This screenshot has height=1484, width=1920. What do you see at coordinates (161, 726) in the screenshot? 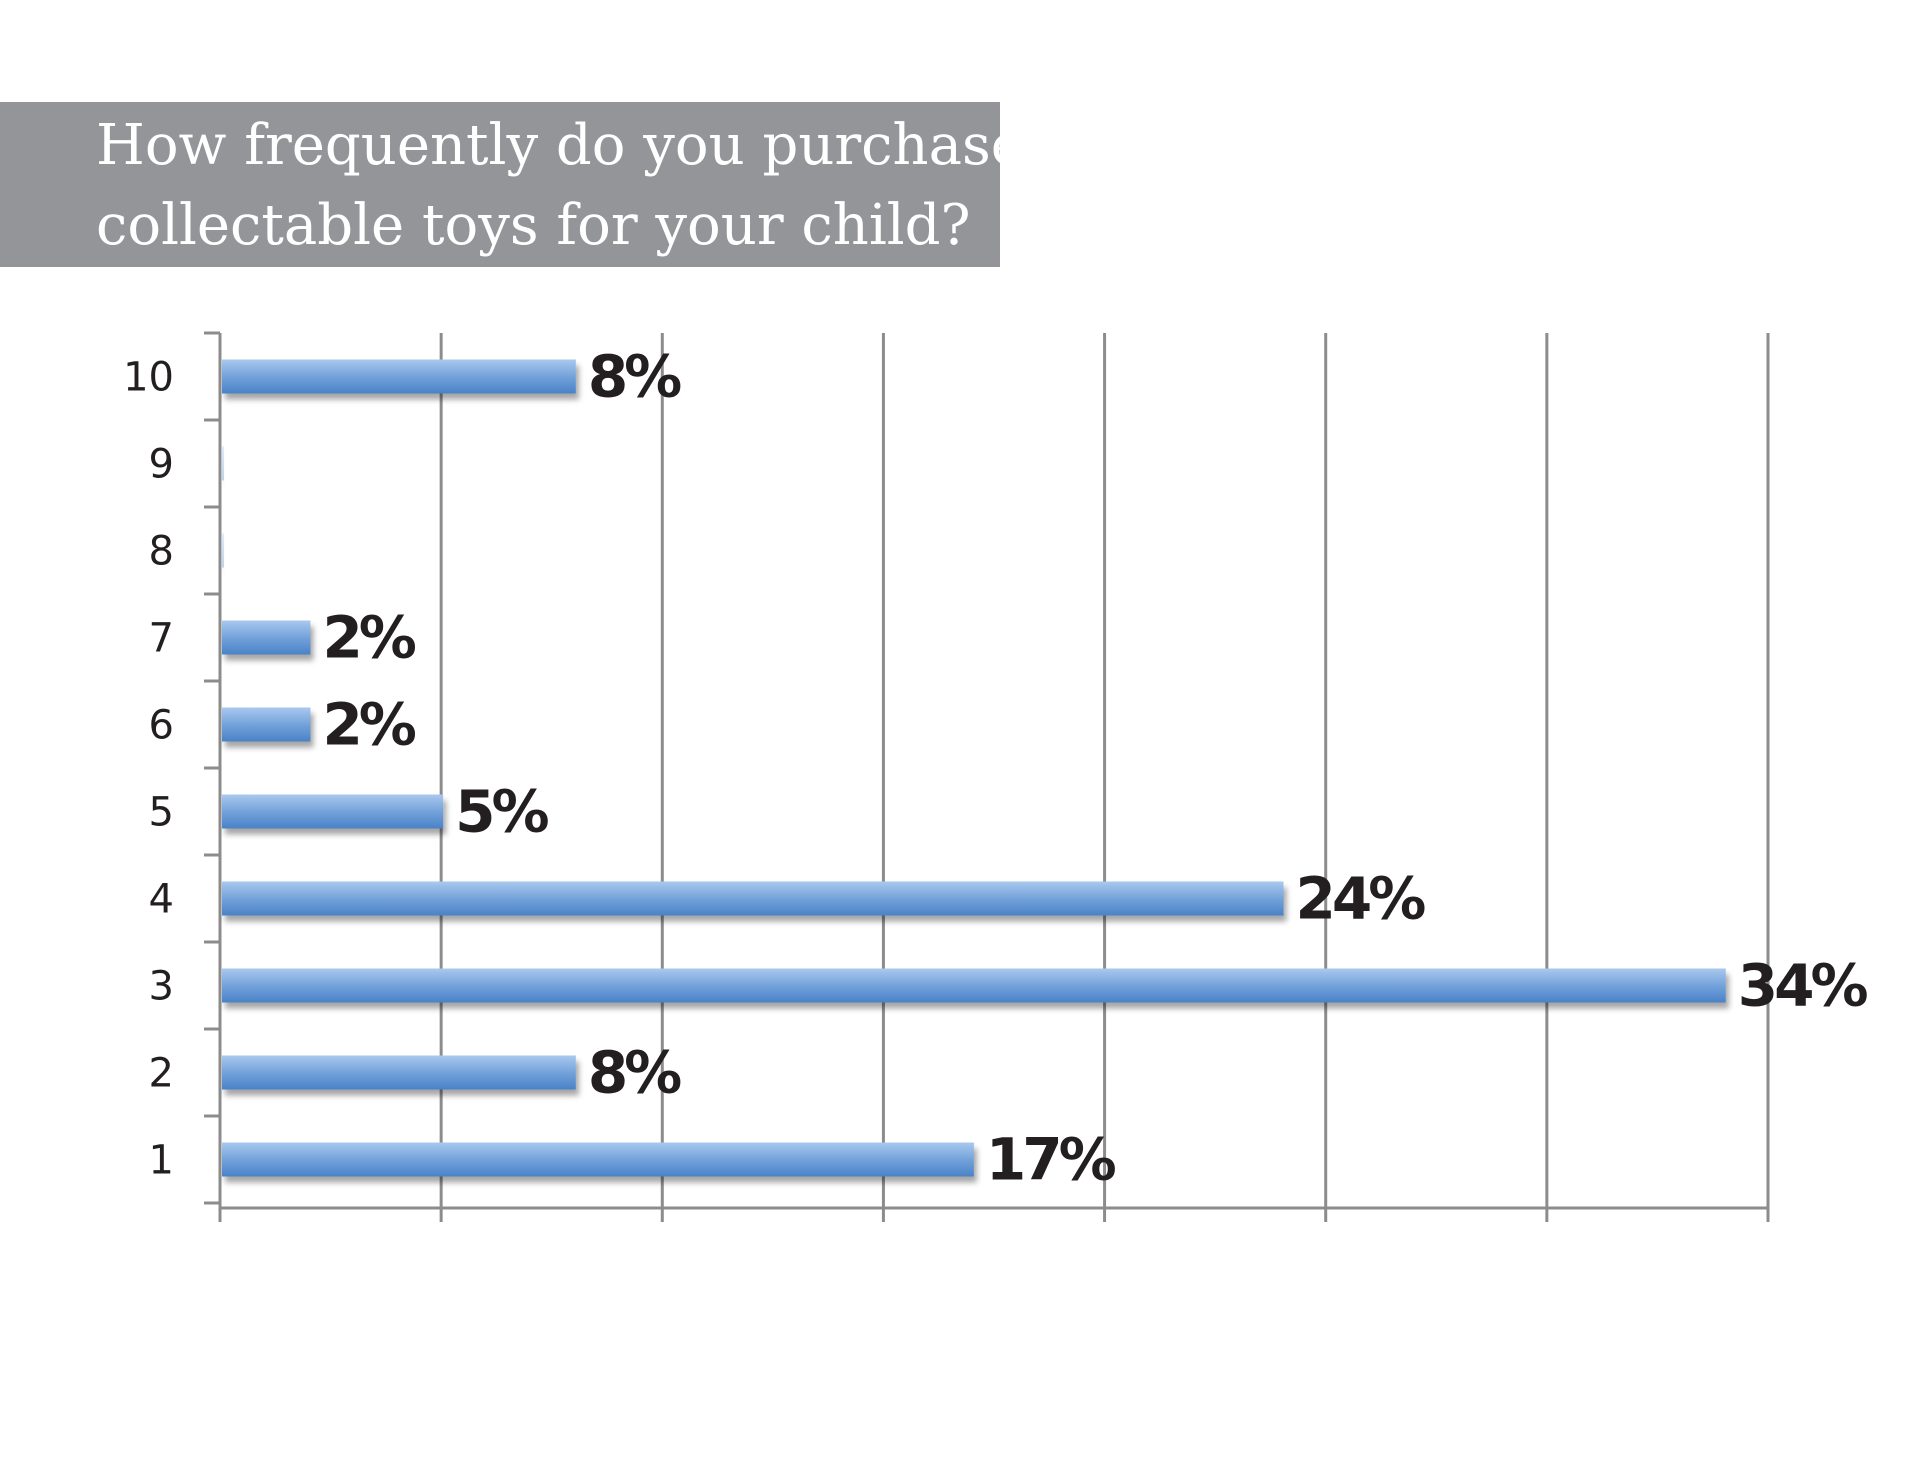
I see `category-label-6: 6` at bounding box center [161, 726].